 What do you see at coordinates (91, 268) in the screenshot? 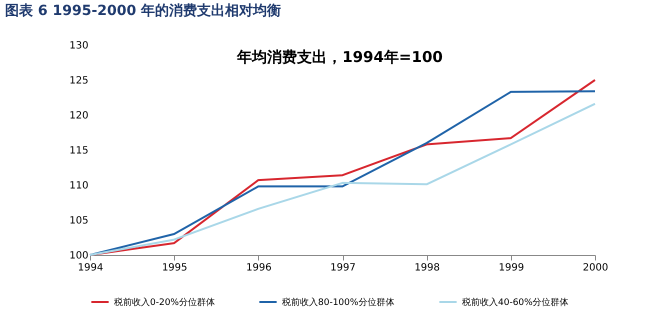
I see `x-tick-label: 1994` at bounding box center [91, 268].